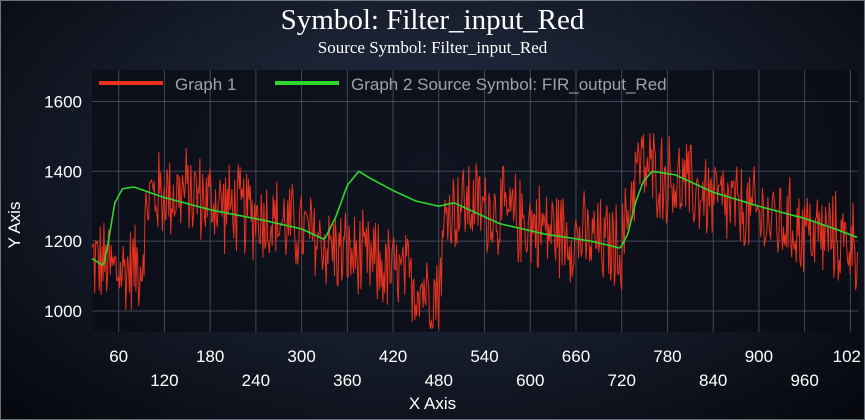 The height and width of the screenshot is (420, 865). I want to click on x-tick-label-lower: 840, so click(713, 380).